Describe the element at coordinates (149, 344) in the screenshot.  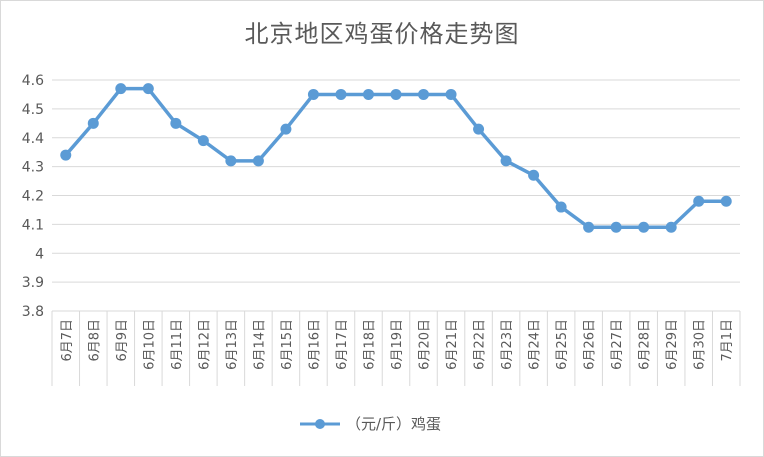
I see `x-tick-label: 6月10日` at that location.